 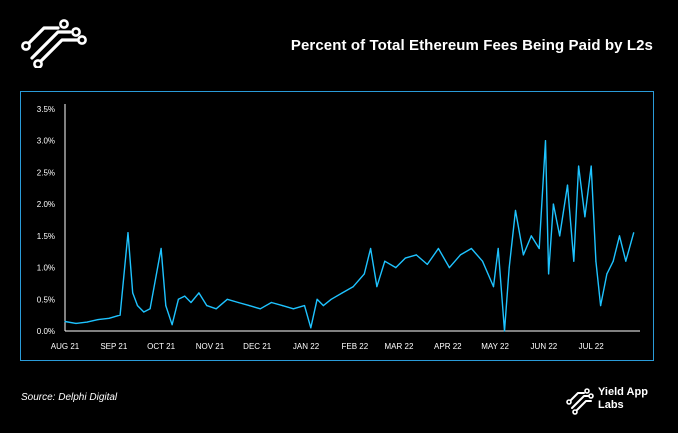 What do you see at coordinates (611, 405) in the screenshot?
I see `brand-line-2: Labs` at bounding box center [611, 405].